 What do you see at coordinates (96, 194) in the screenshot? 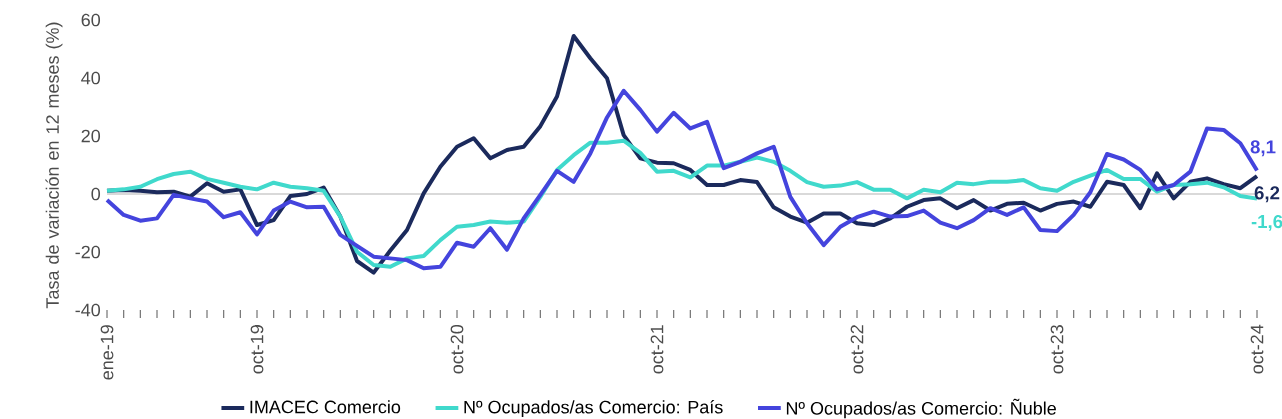
I see `y-tick-label: 0` at bounding box center [96, 194].